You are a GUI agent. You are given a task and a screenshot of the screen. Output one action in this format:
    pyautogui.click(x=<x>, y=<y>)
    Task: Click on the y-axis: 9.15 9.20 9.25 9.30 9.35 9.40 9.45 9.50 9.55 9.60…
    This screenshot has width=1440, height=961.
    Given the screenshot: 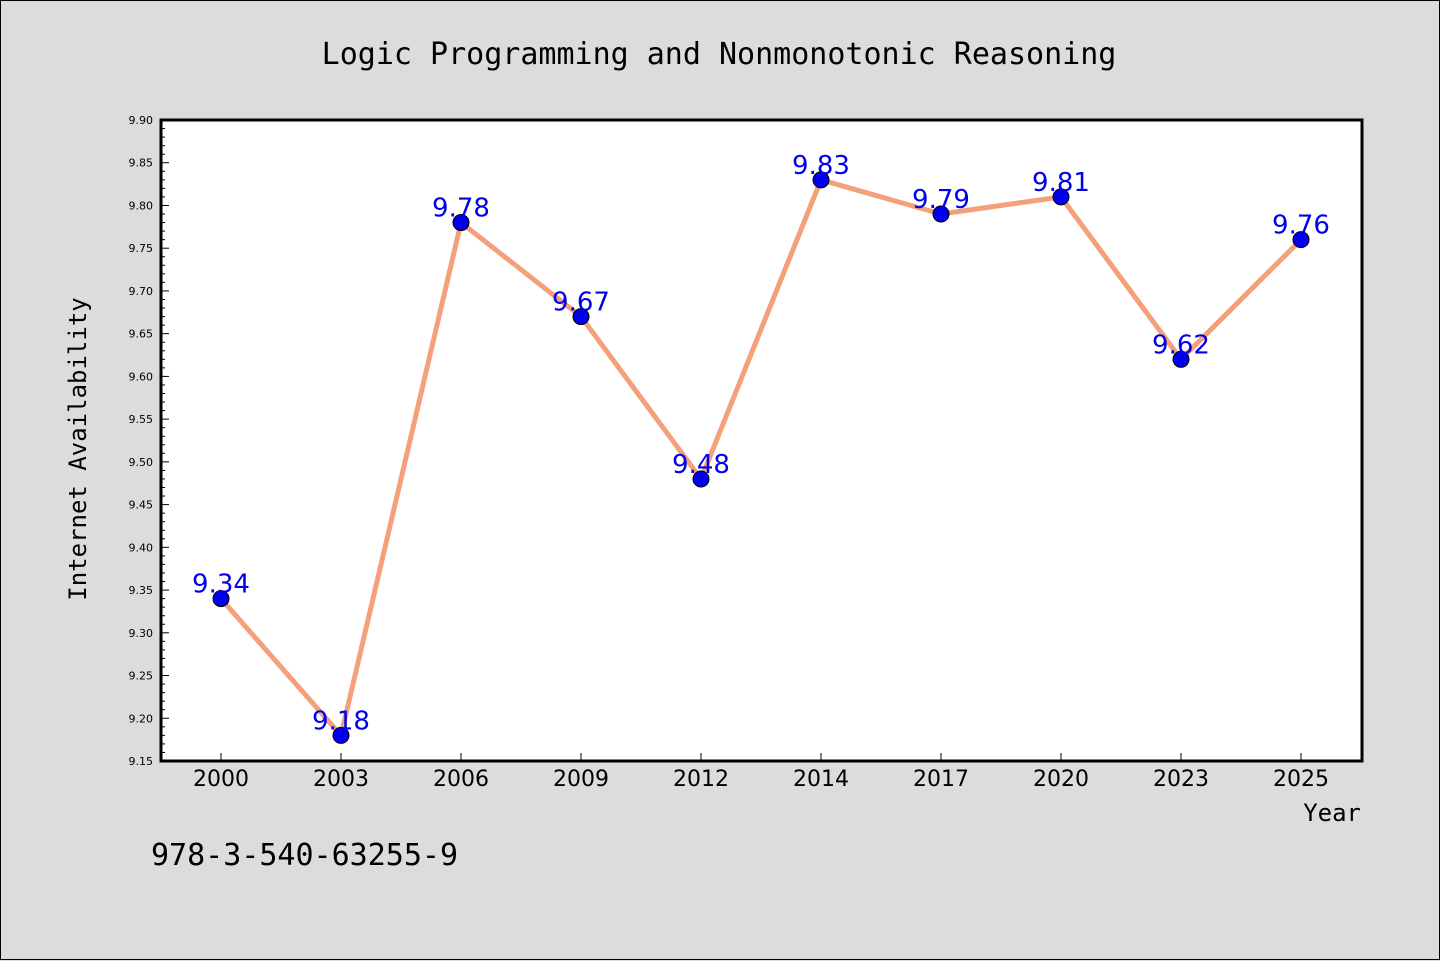 What is the action you would take?
    pyautogui.click(x=149, y=441)
    